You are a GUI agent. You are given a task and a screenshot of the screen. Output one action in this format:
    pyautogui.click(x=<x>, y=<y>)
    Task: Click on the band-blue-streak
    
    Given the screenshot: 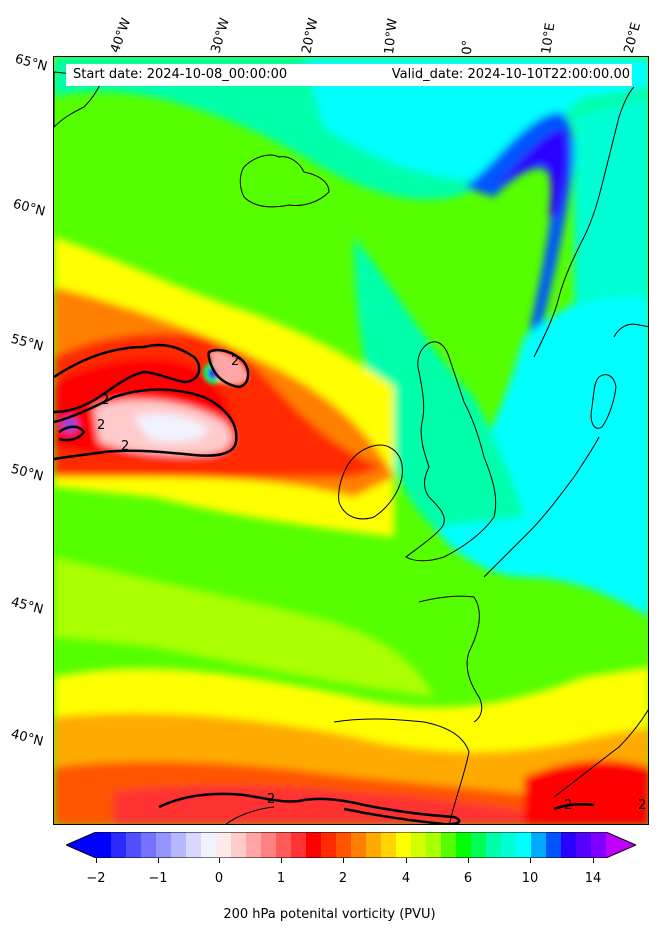 What is the action you would take?
    pyautogui.click(x=519, y=234)
    